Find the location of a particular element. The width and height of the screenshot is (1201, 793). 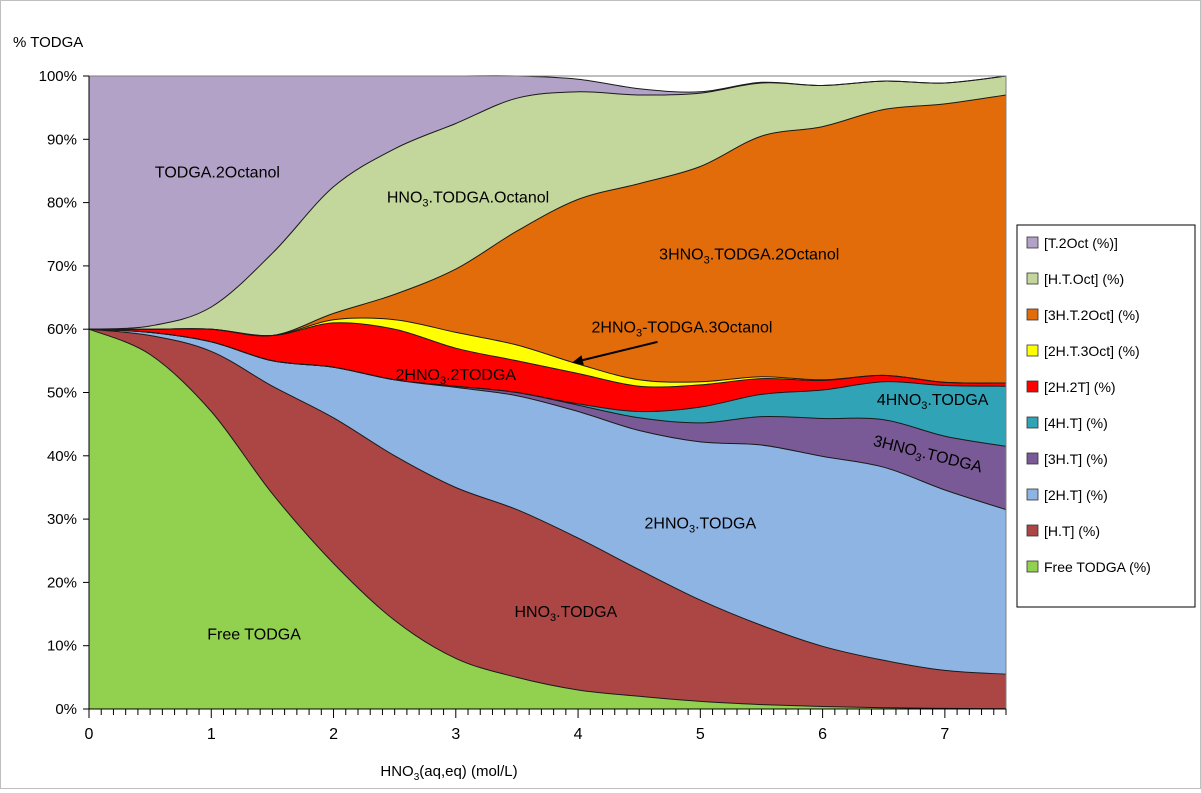

legend-swatch-free is located at coordinates (1032, 566).